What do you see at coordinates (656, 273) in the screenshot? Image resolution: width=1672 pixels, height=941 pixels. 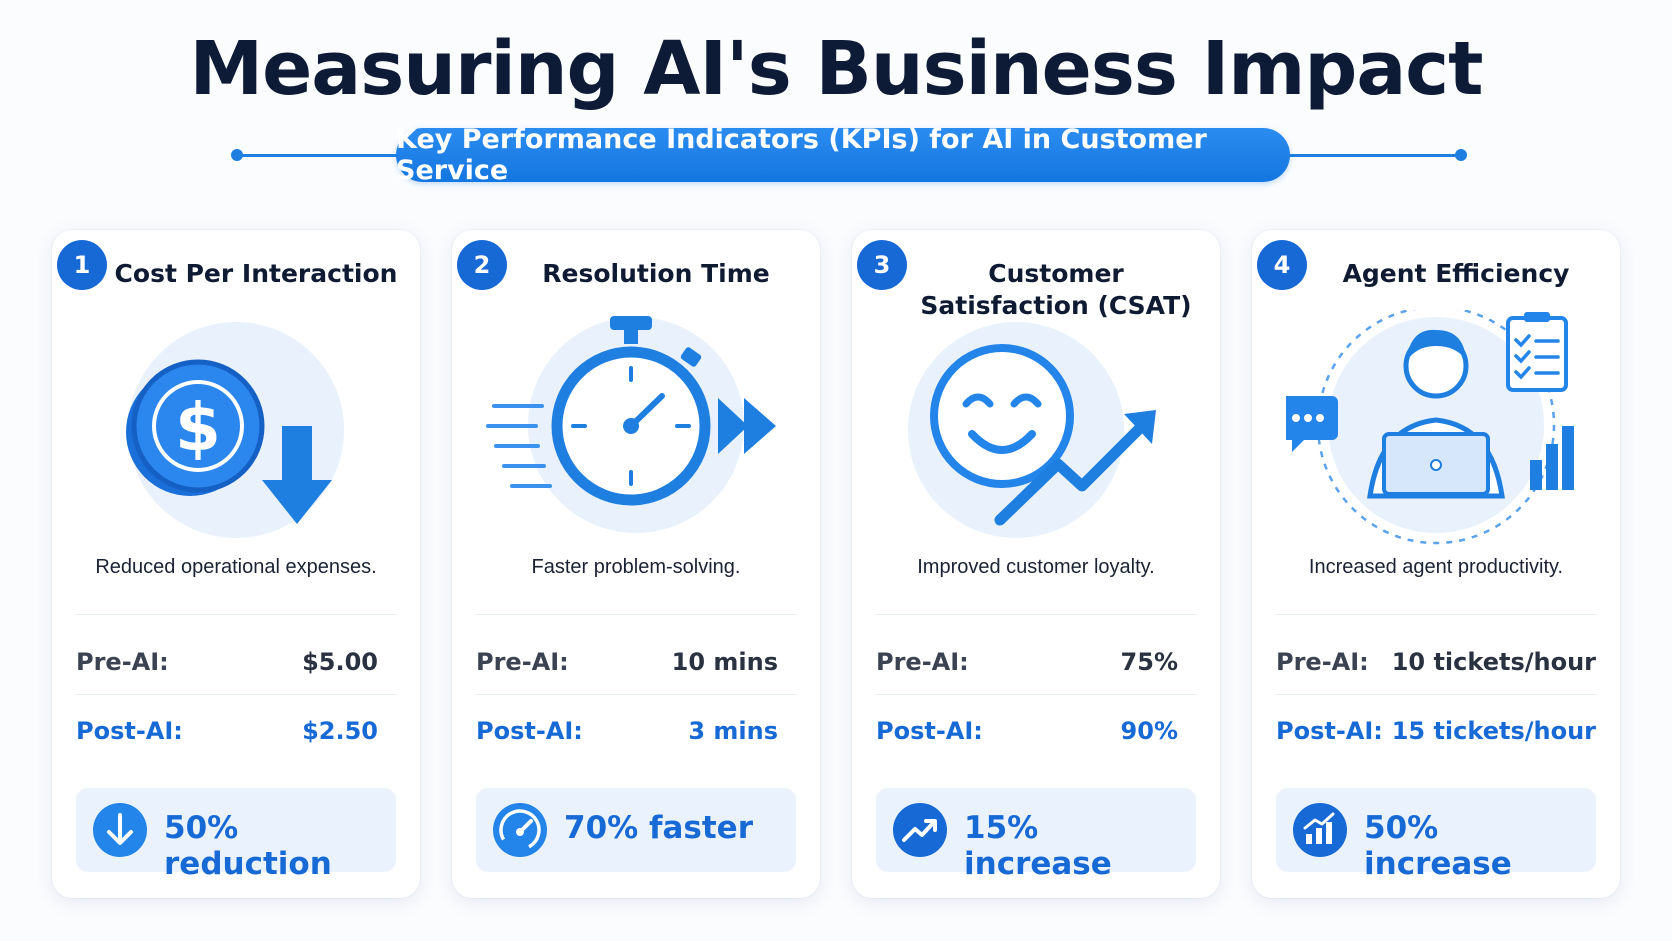 I see `card-title: Resolution Time` at bounding box center [656, 273].